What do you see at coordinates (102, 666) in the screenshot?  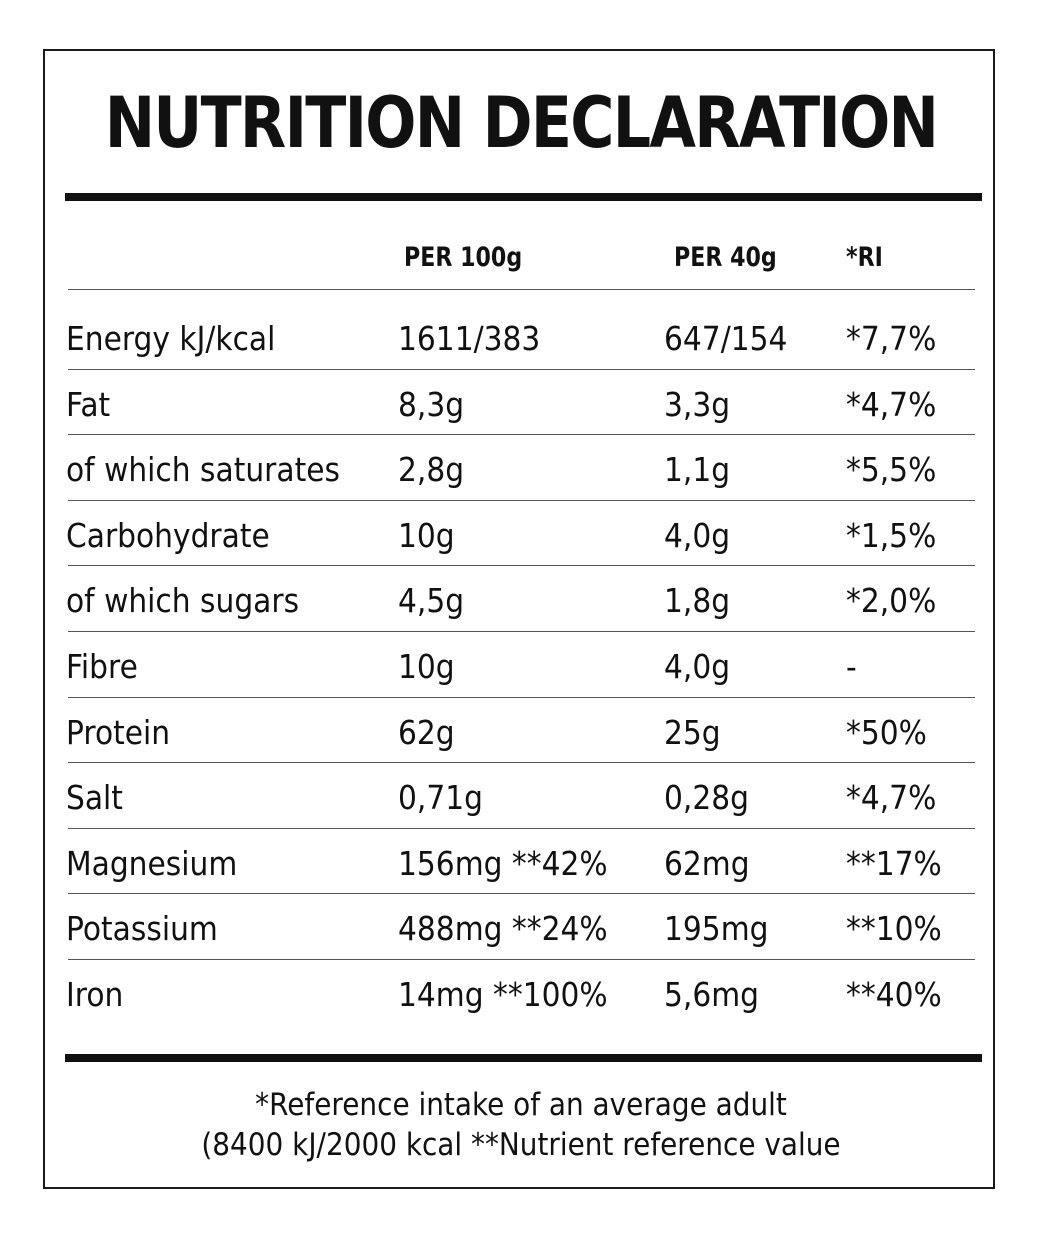 I see `nutrient-name: Fibre` at bounding box center [102, 666].